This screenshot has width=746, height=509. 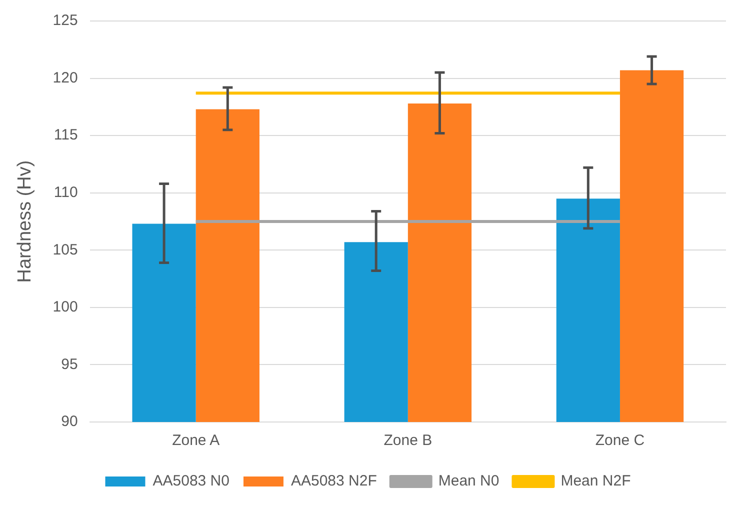 What do you see at coordinates (191, 481) in the screenshot?
I see `legend-label: AA5083 N0` at bounding box center [191, 481].